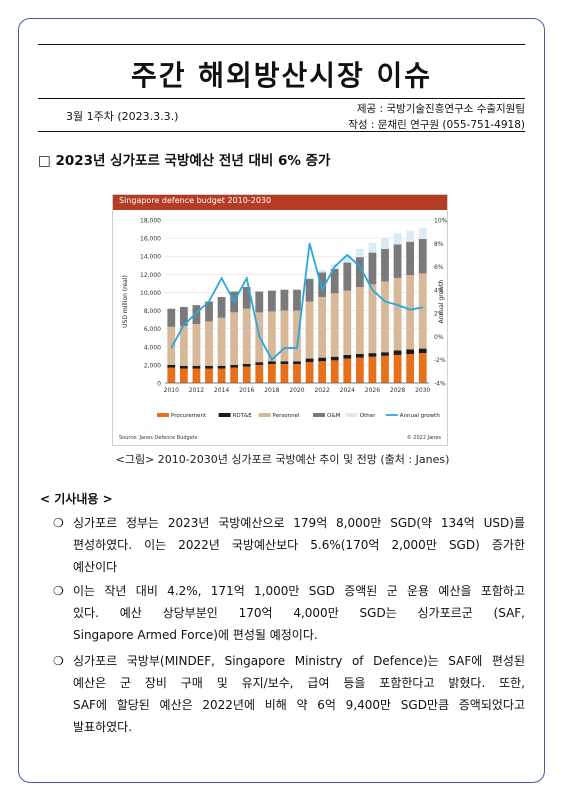 This screenshot has width=565, height=804. Describe the element at coordinates (122, 116) in the screenshot. I see `issue-week: 3월 1주차 (2023.3.3.)` at that location.